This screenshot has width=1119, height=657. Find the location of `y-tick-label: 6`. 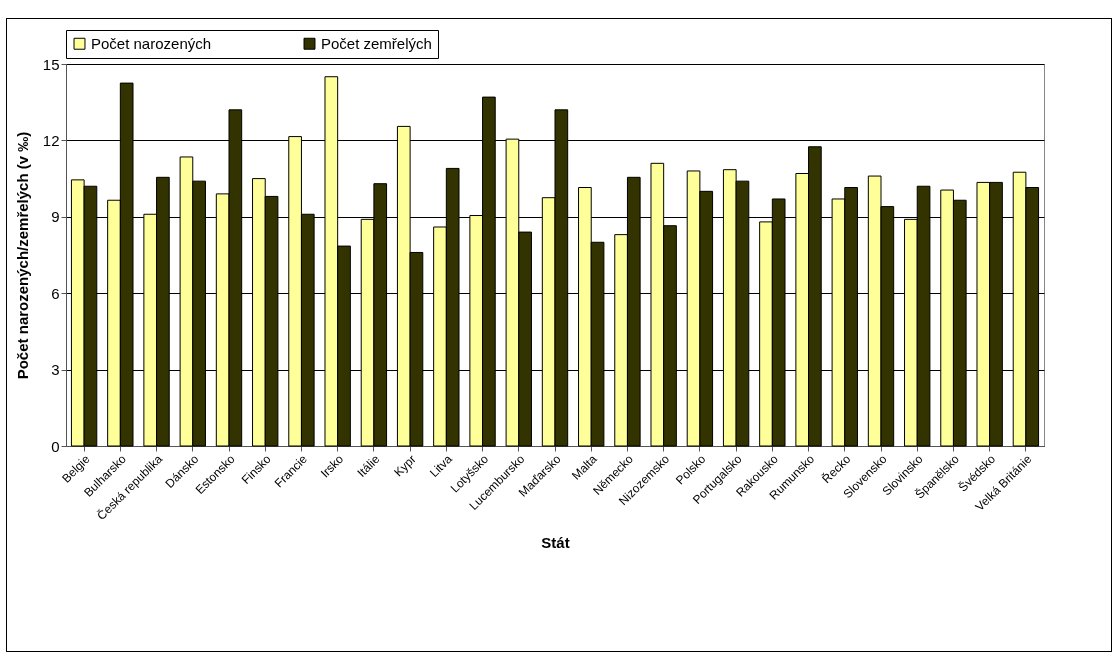

y-tick-label: 6 is located at coordinates (55, 293).